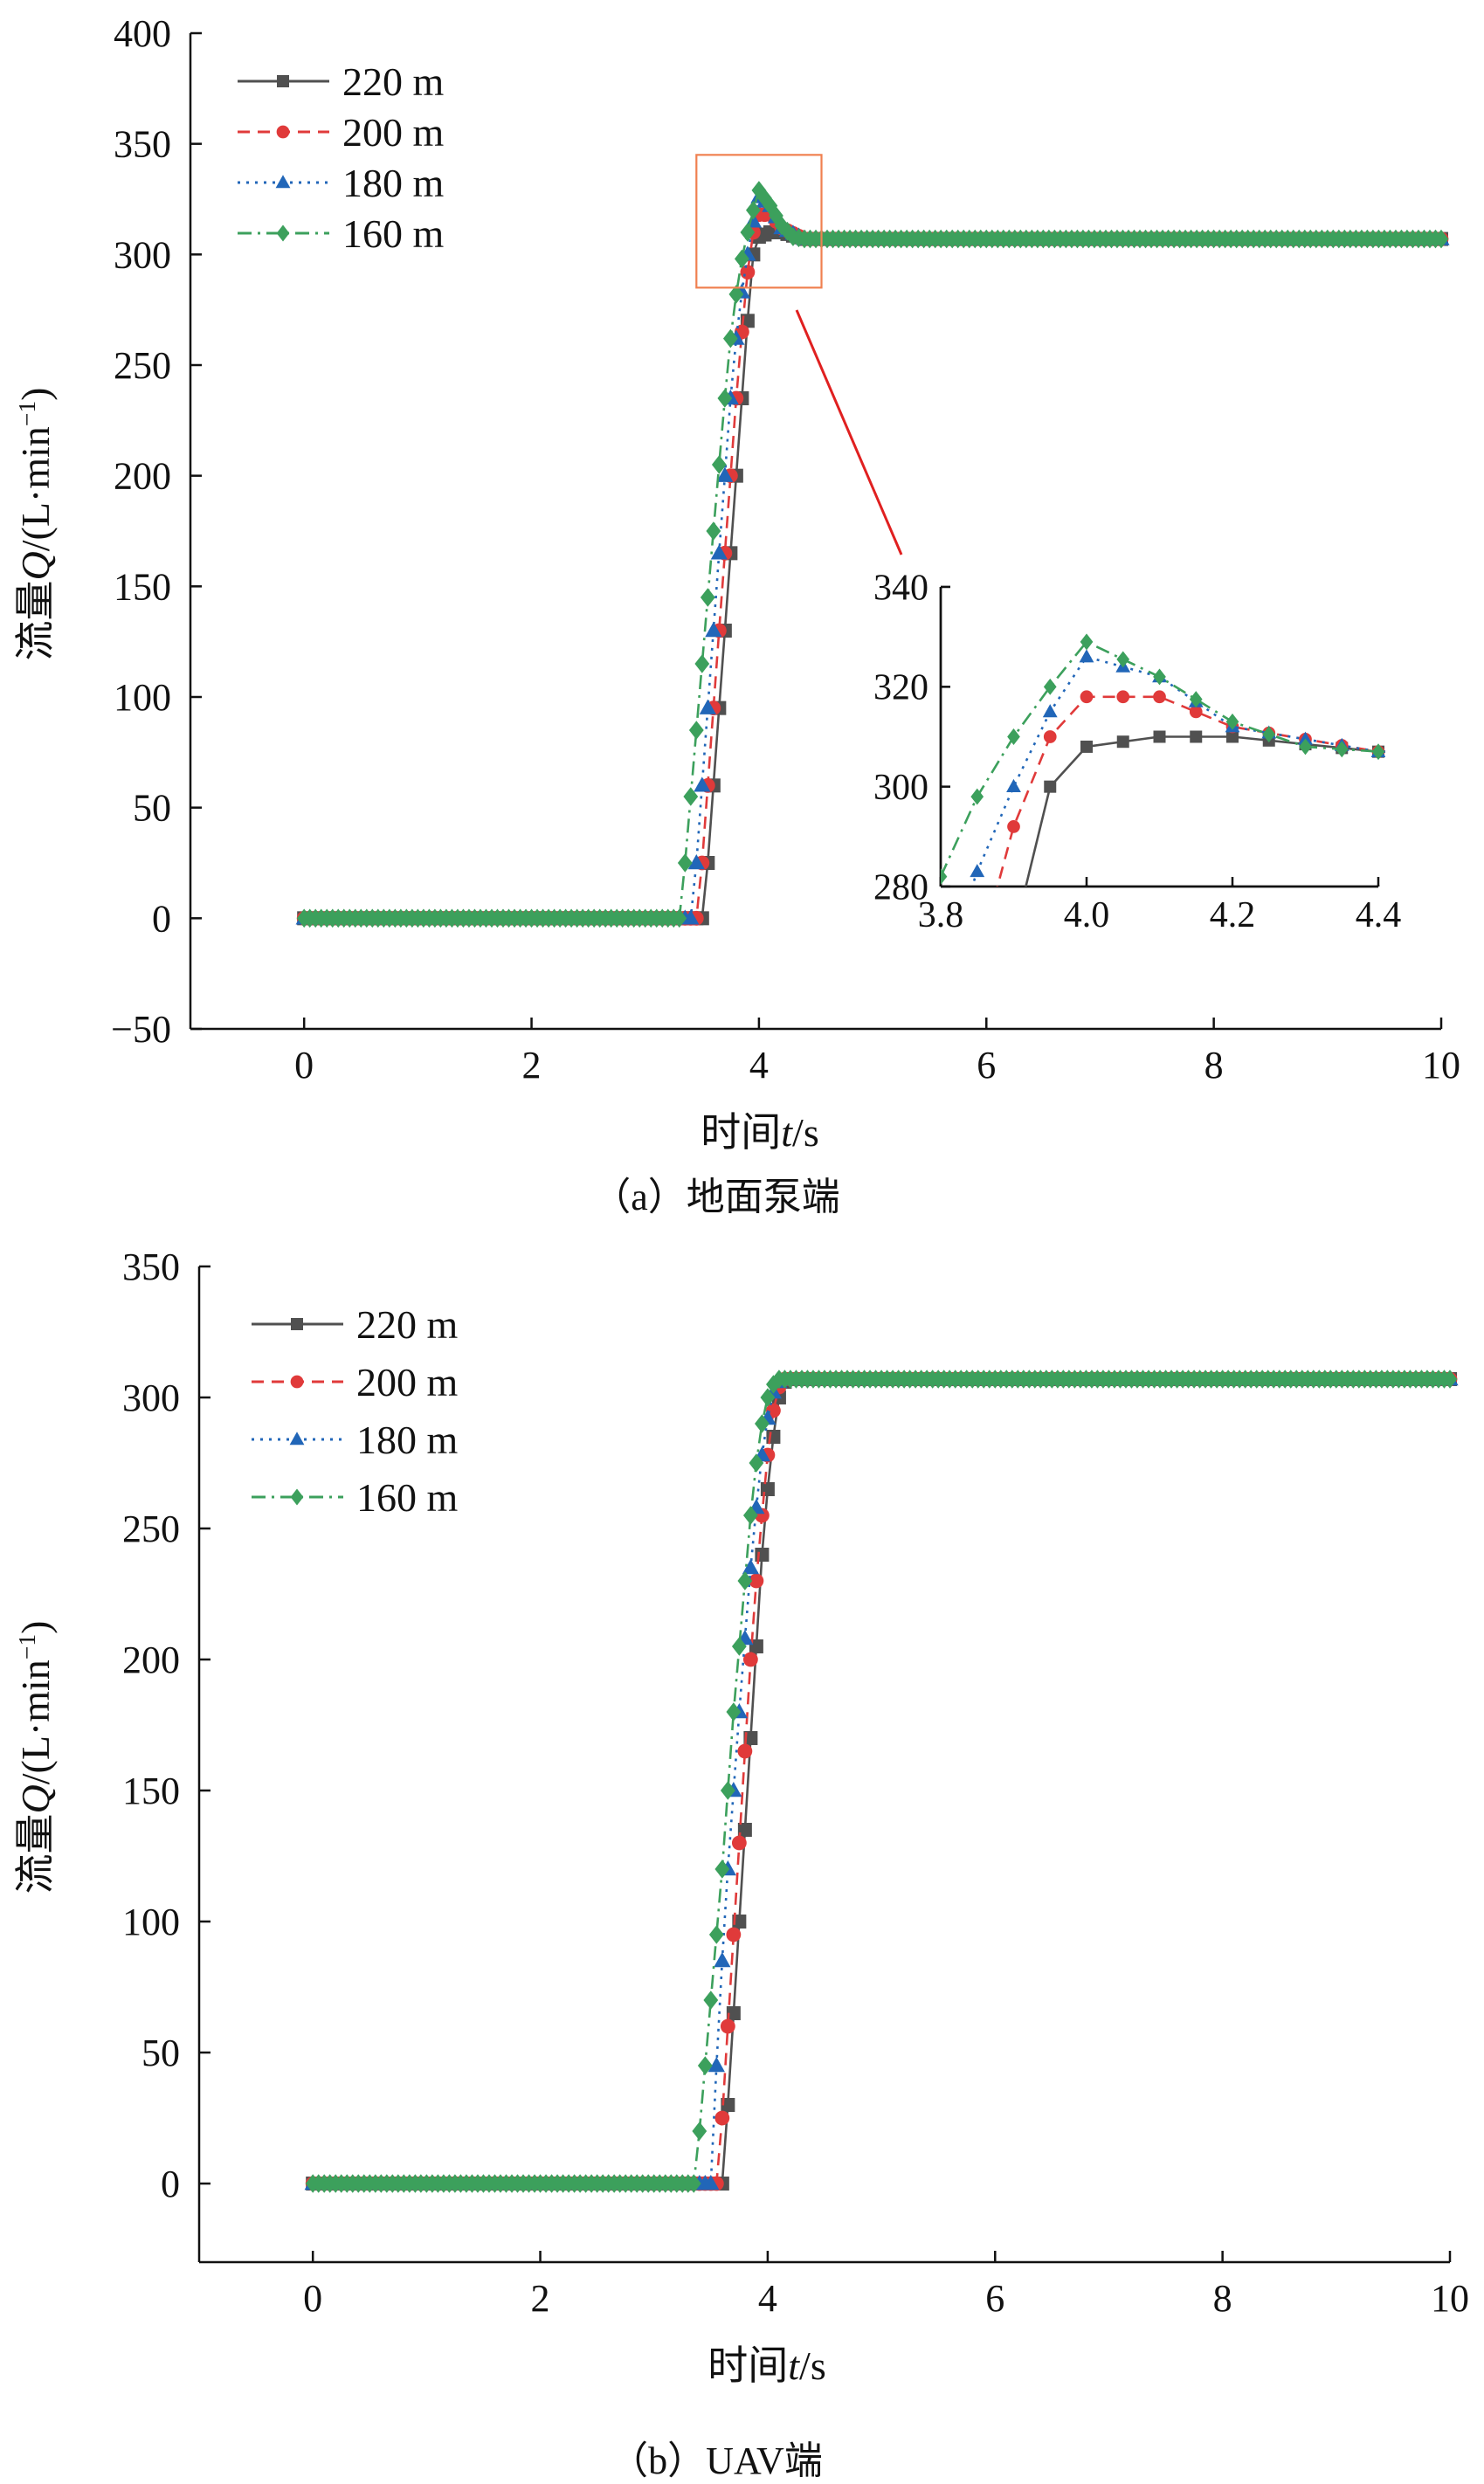 This screenshot has width=1484, height=2484. Describe the element at coordinates (1450, 2298) in the screenshot. I see `x-tick-label: 10` at that location.